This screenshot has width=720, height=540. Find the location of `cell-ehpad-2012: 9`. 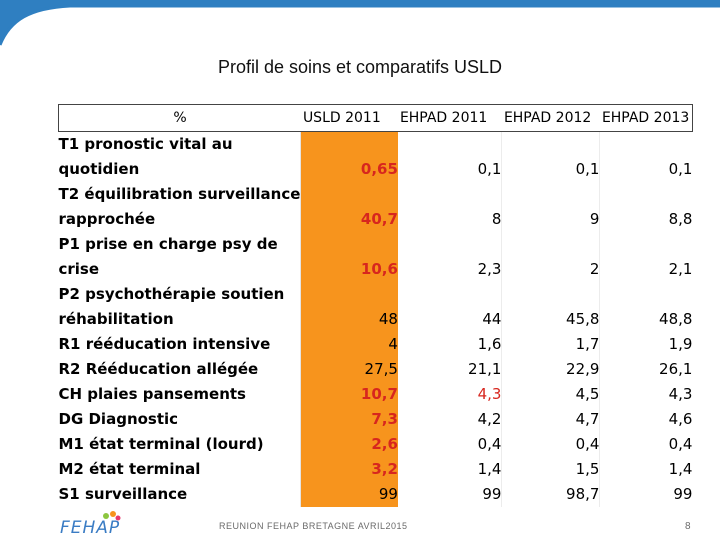

cell-ehpad-2012: 9 is located at coordinates (550, 219).